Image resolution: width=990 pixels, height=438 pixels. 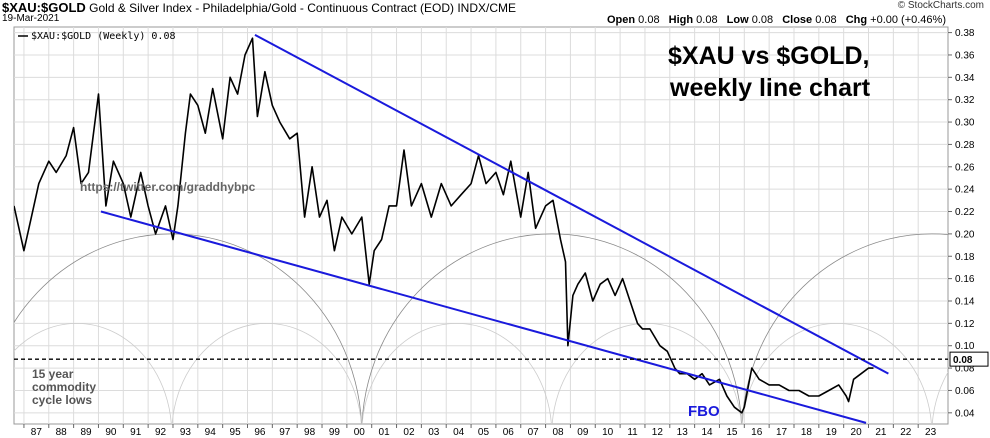 I want to click on chart-date: 19-Mar-2021, so click(x=31, y=18).